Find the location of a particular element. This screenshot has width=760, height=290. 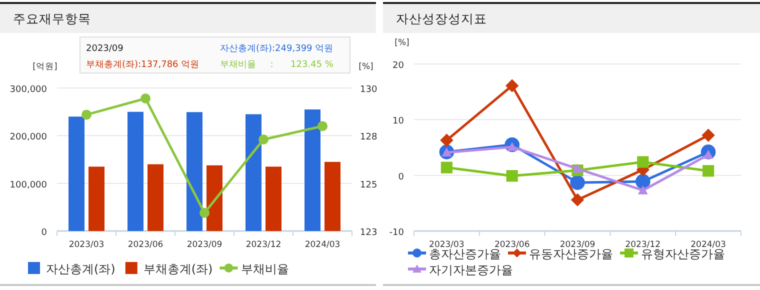

y-tick-label: 10 is located at coordinates (398, 121).